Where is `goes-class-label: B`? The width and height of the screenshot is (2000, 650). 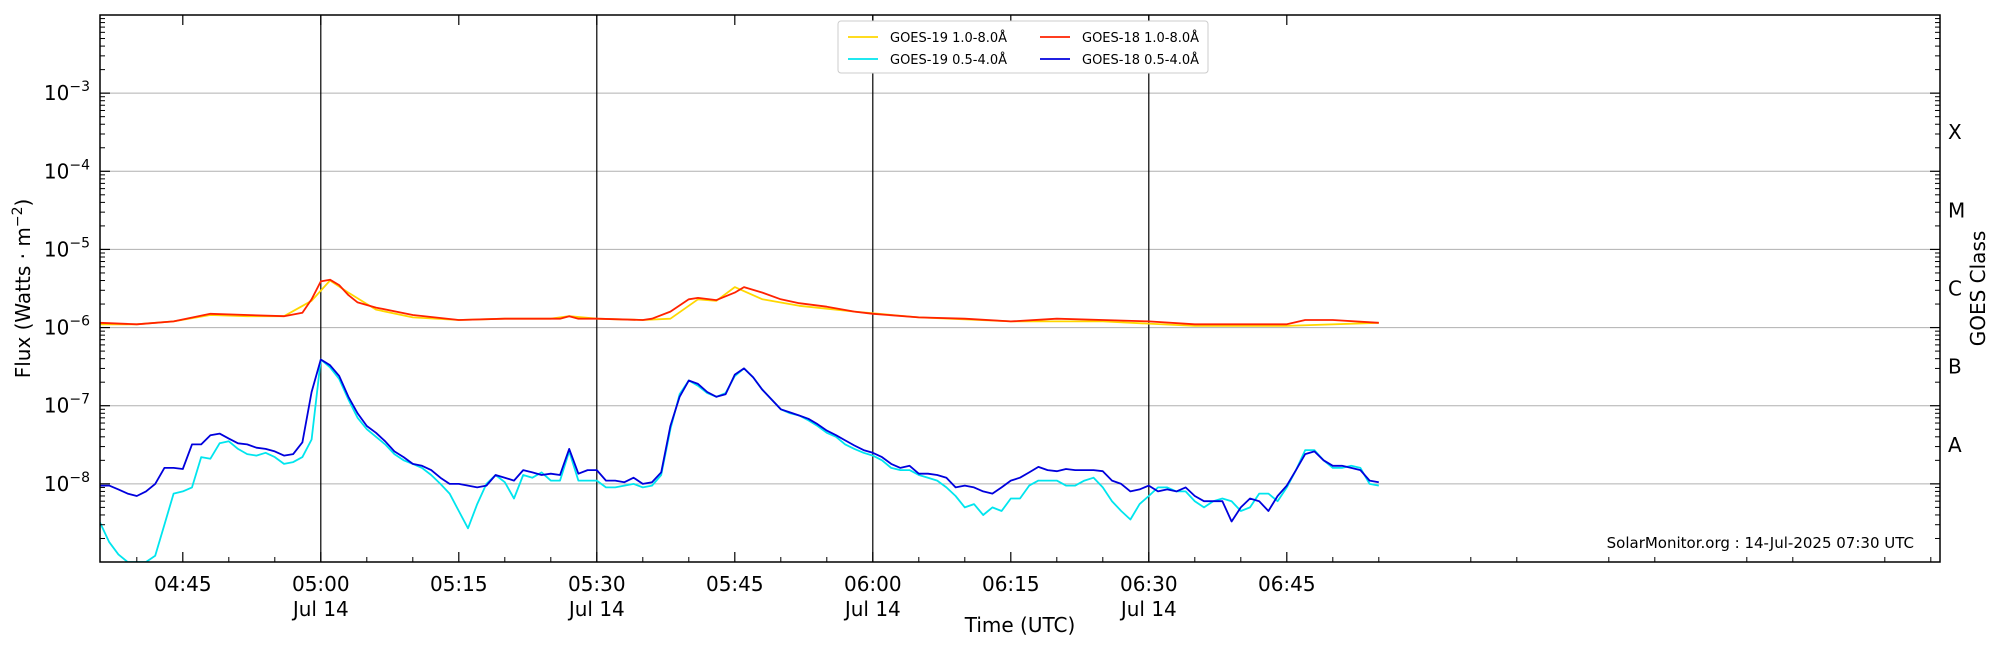 goes-class-label: B is located at coordinates (1955, 367).